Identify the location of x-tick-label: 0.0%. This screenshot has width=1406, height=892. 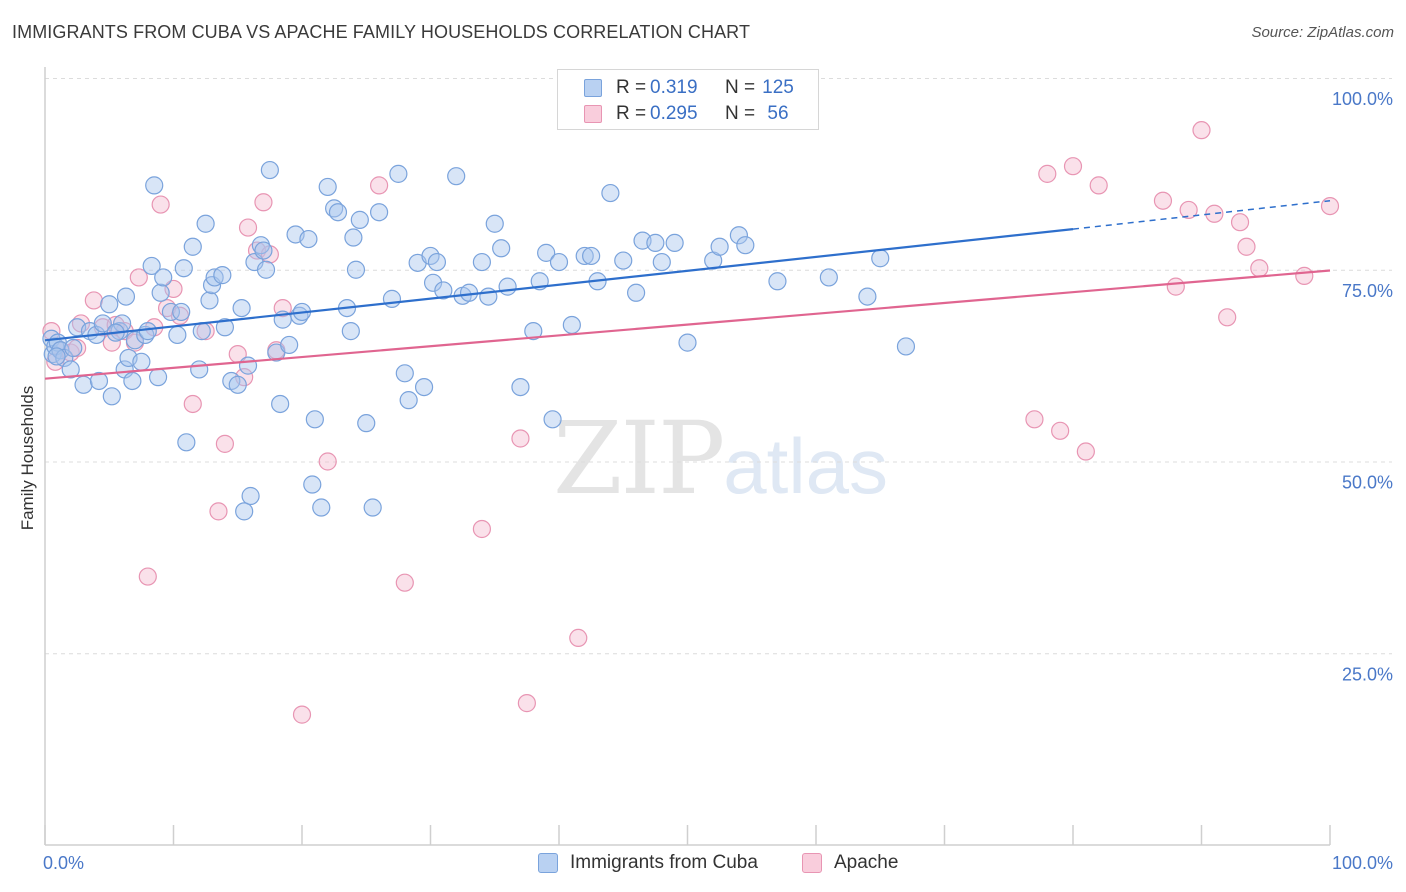
(63, 863).